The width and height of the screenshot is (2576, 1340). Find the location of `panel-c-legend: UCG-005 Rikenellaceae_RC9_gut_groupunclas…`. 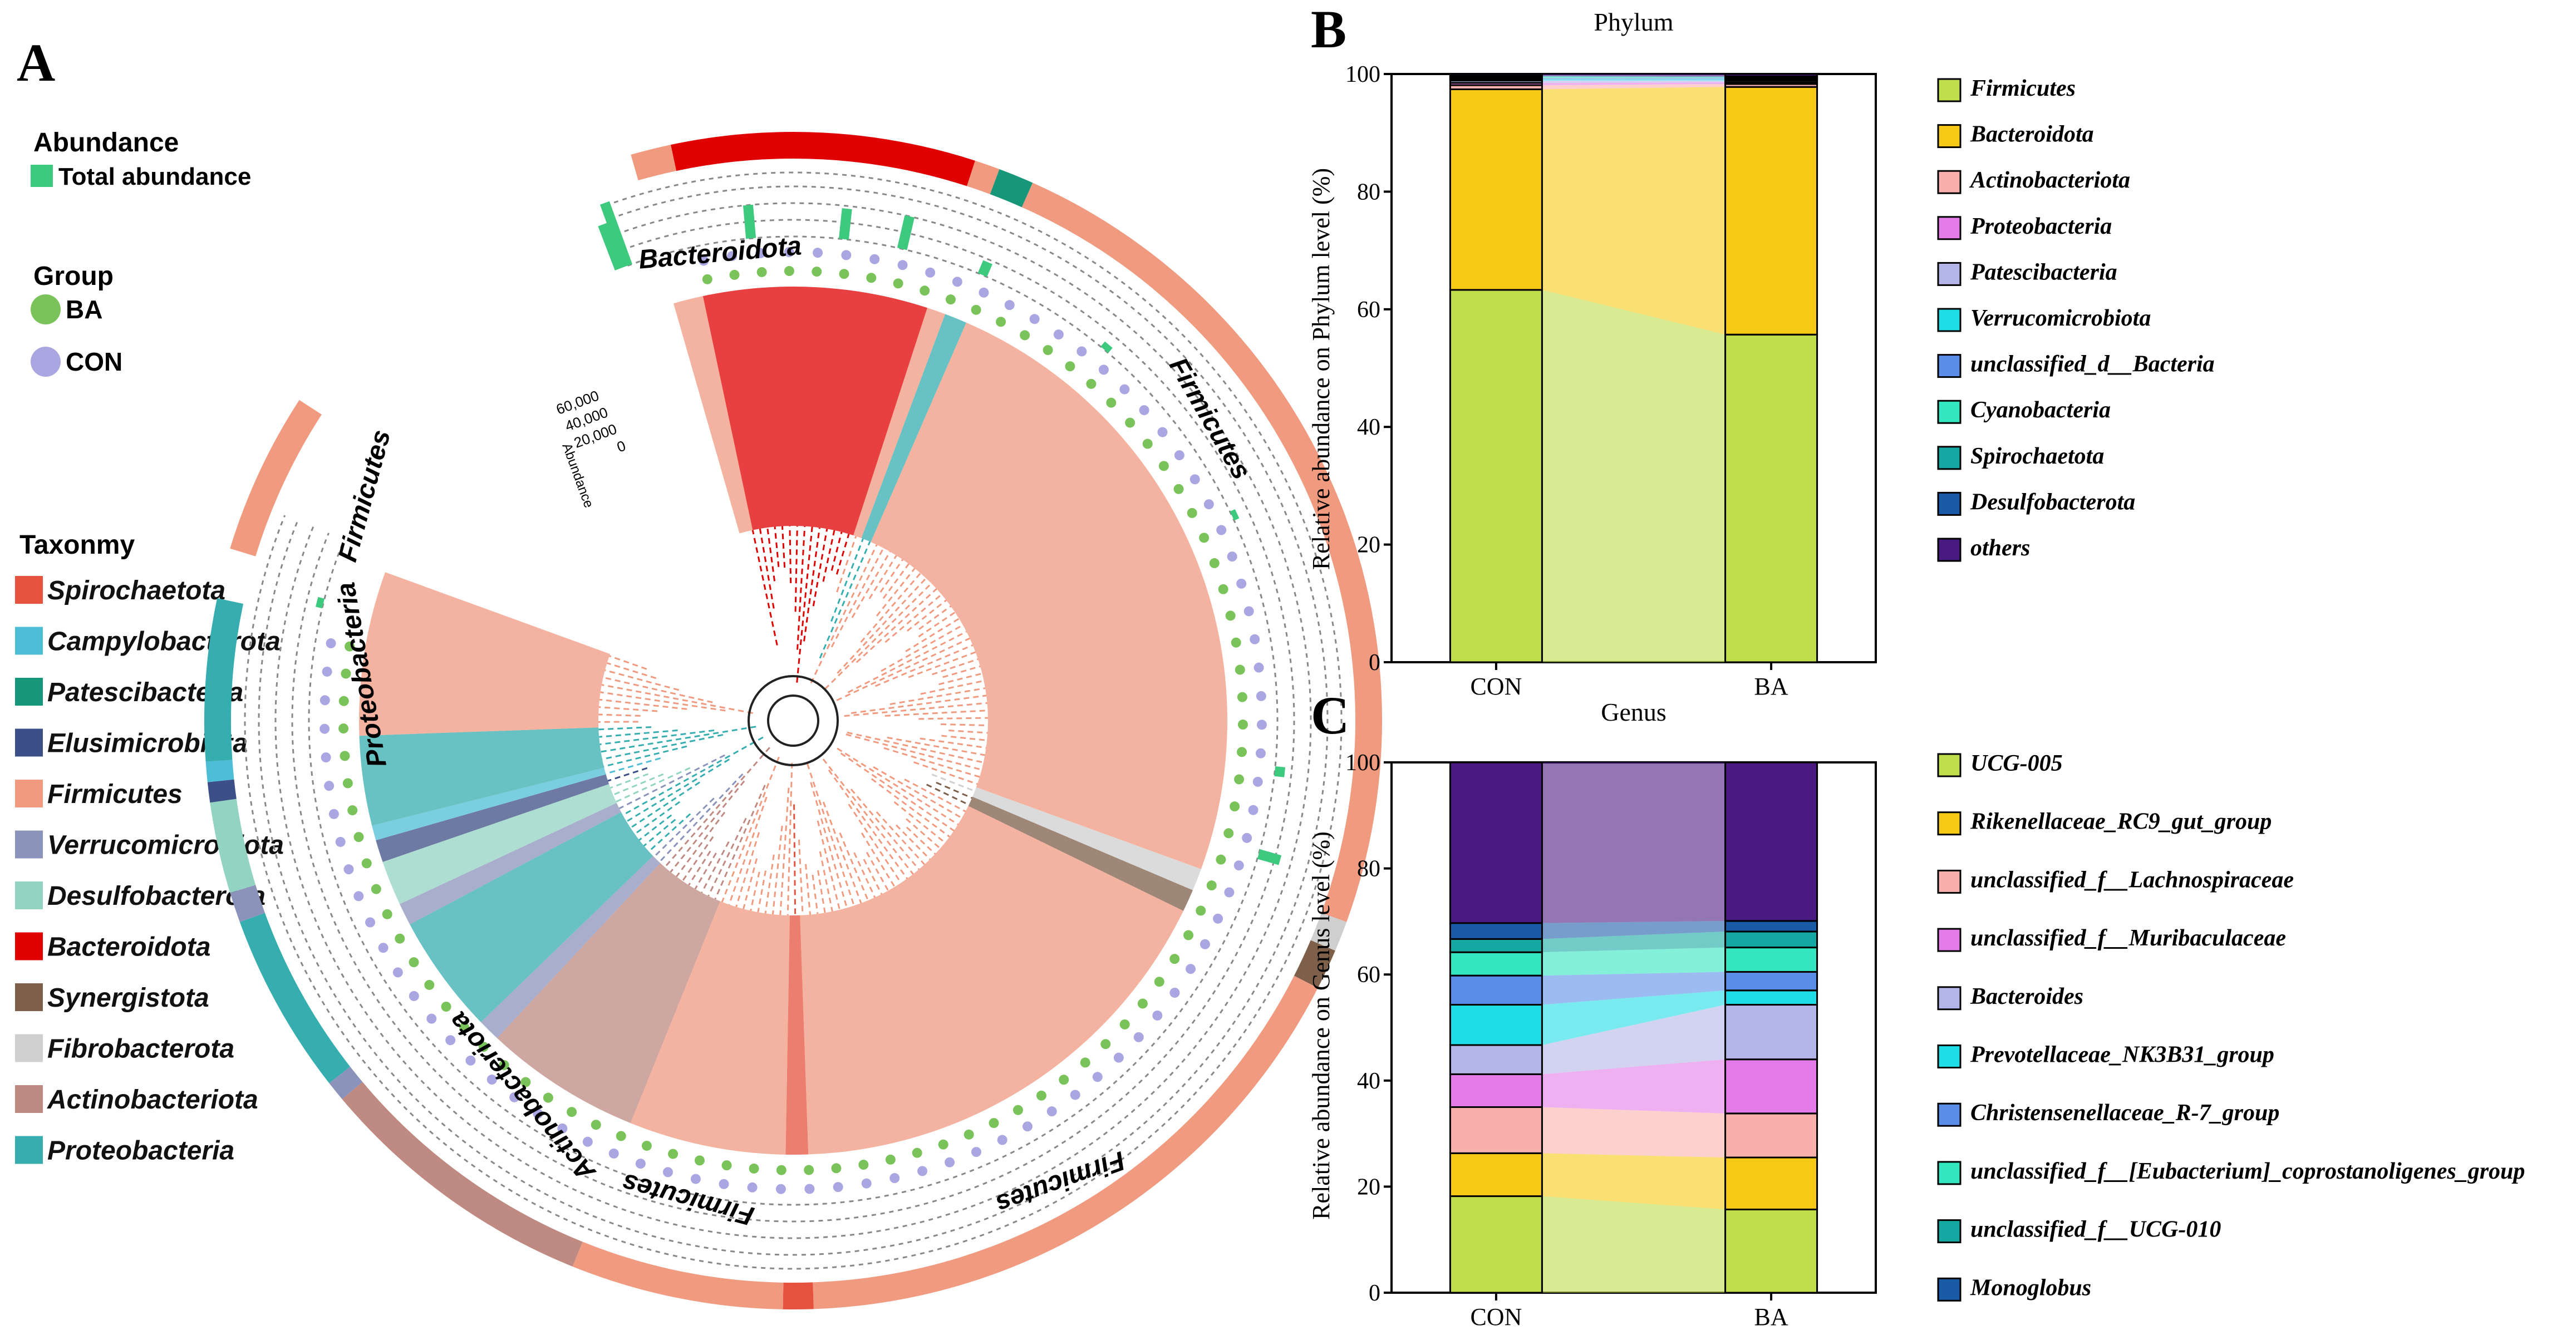

panel-c-legend: UCG-005 Rikenellaceae_RC9_gut_groupunclas… is located at coordinates (2231, 1026).